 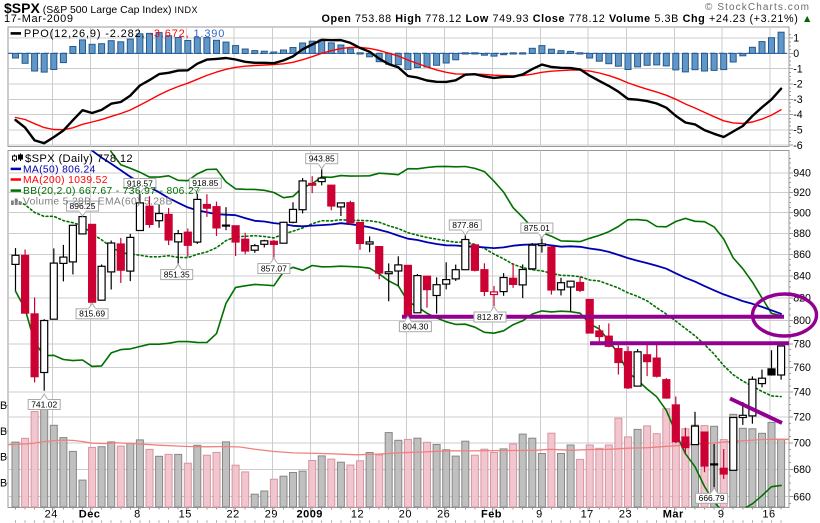 I want to click on svg-text:PPO(12,26,9) -2.282, -3.672, 1: PPO(12,26,9) -2.282, -3.672, 1.390, so click(x=124, y=34).